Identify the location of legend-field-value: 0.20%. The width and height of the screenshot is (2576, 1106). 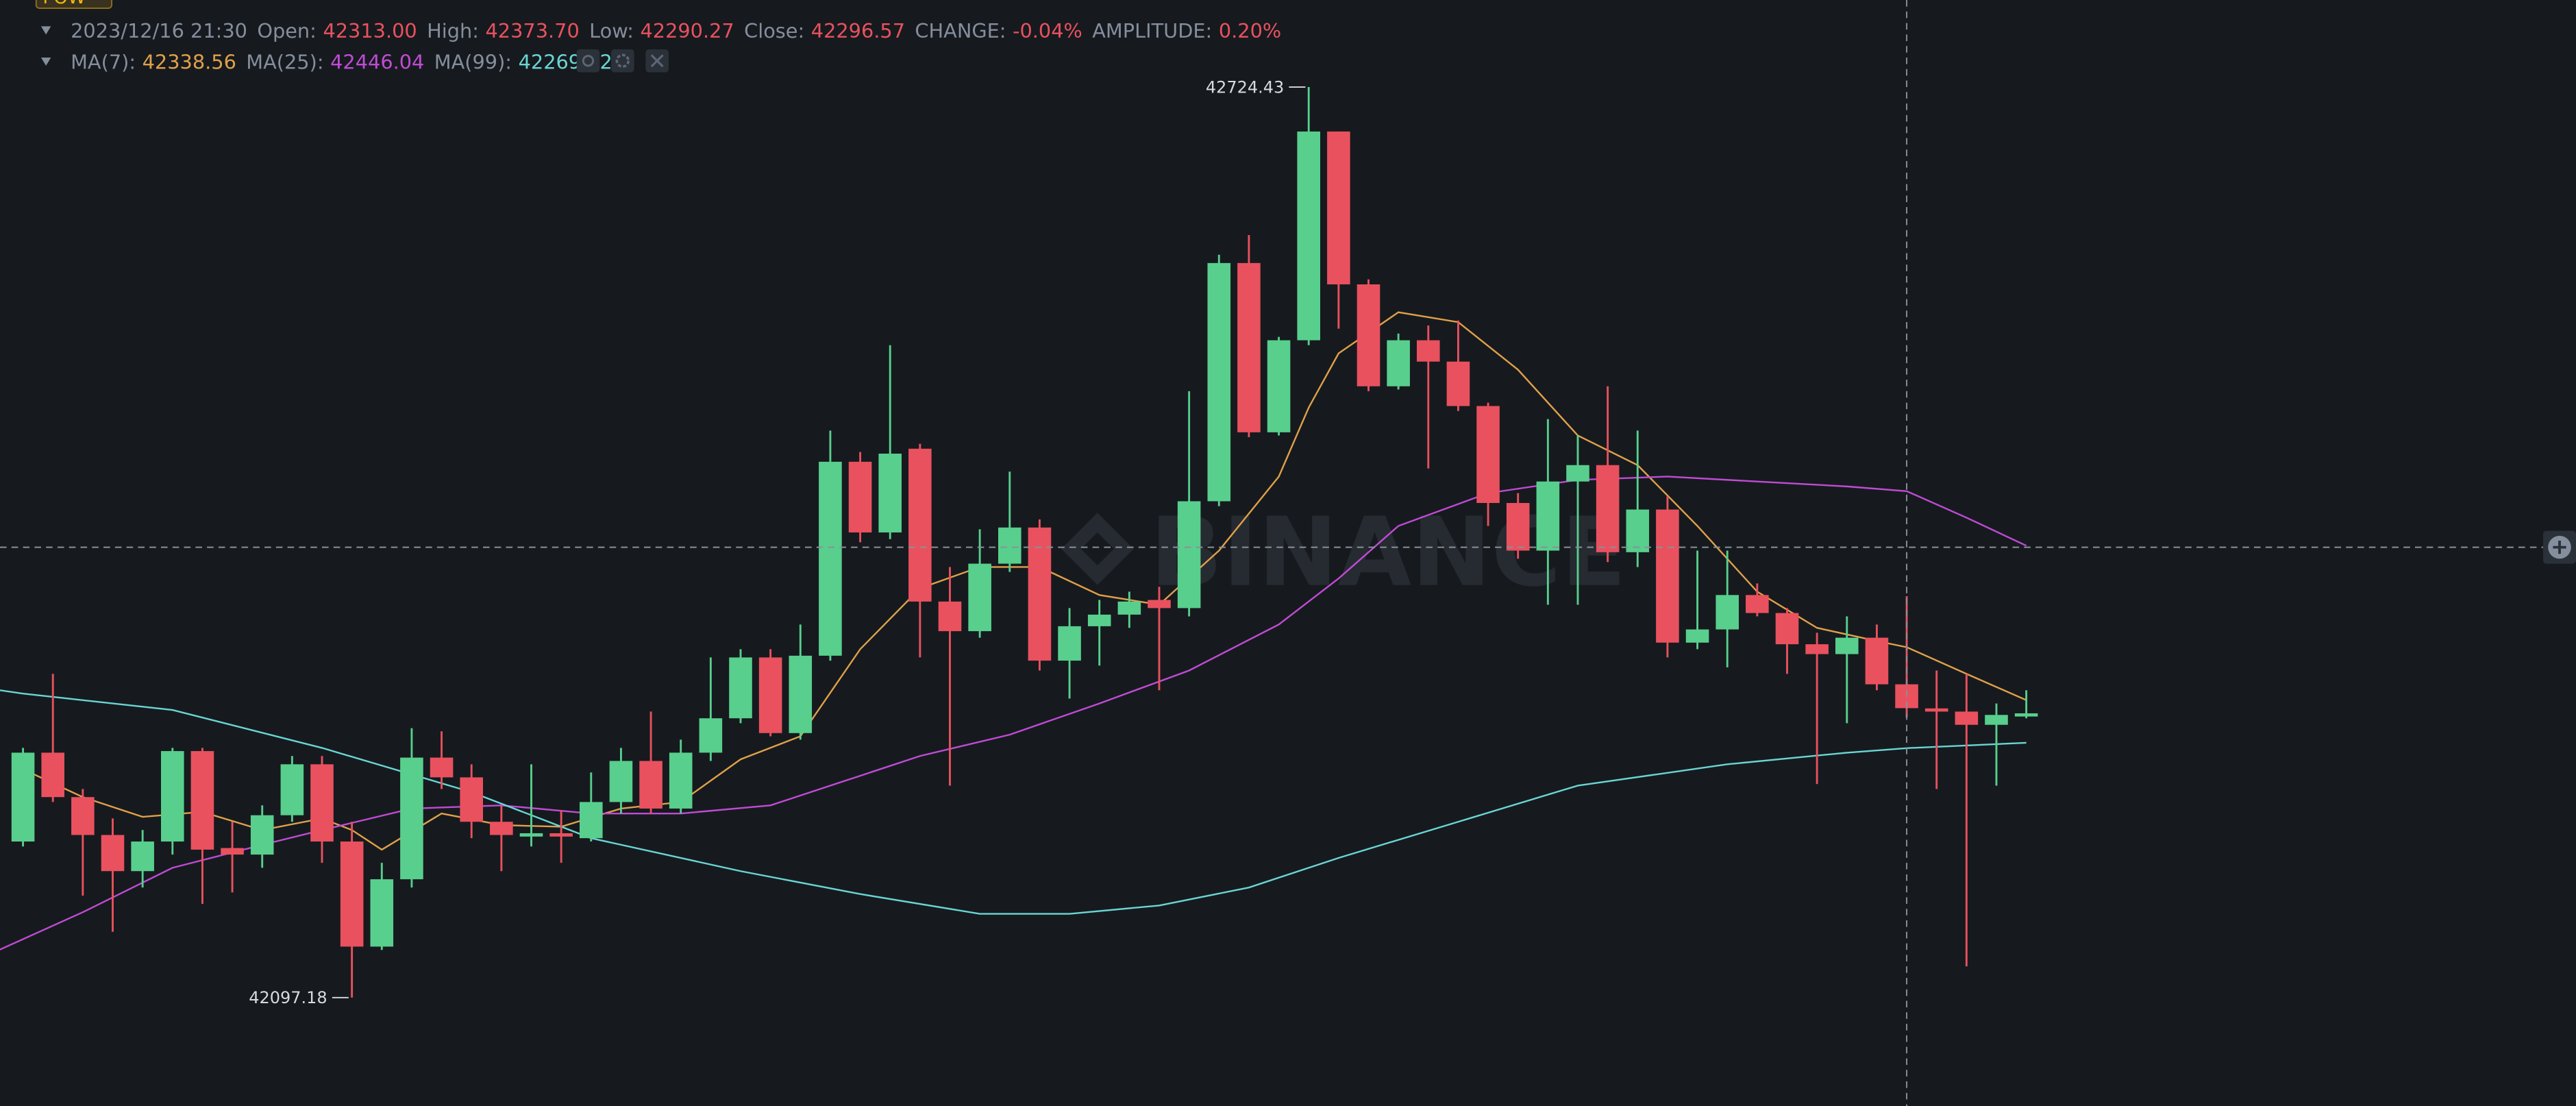
(1250, 31).